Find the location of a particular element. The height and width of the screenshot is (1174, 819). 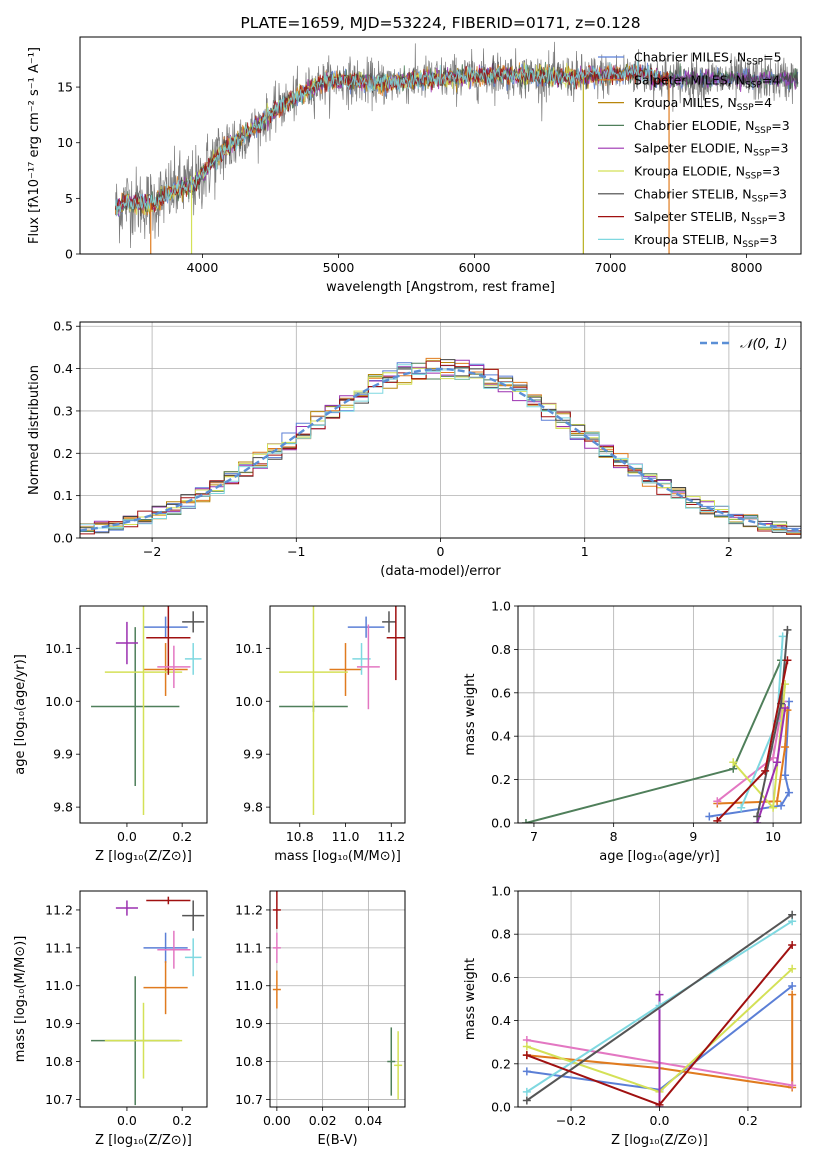

y-tick-label: 0.2 is located at coordinates (501, 1063).